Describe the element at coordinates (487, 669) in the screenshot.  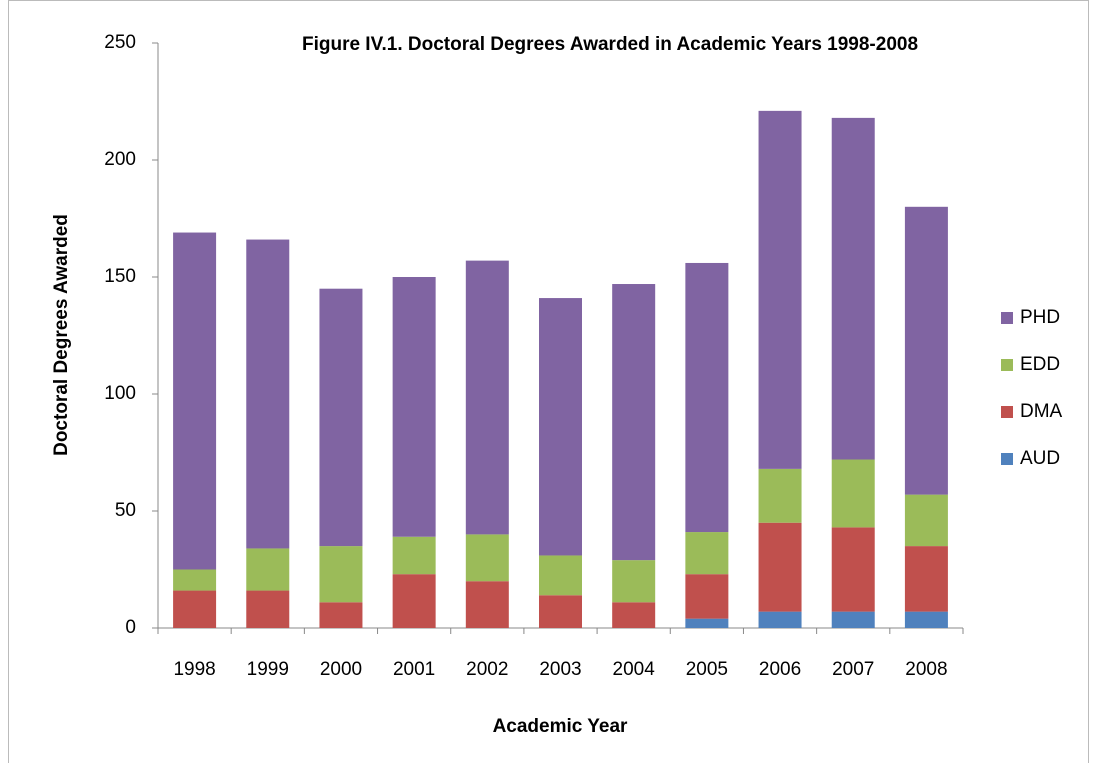
I see `x-tick-label: 2002` at that location.